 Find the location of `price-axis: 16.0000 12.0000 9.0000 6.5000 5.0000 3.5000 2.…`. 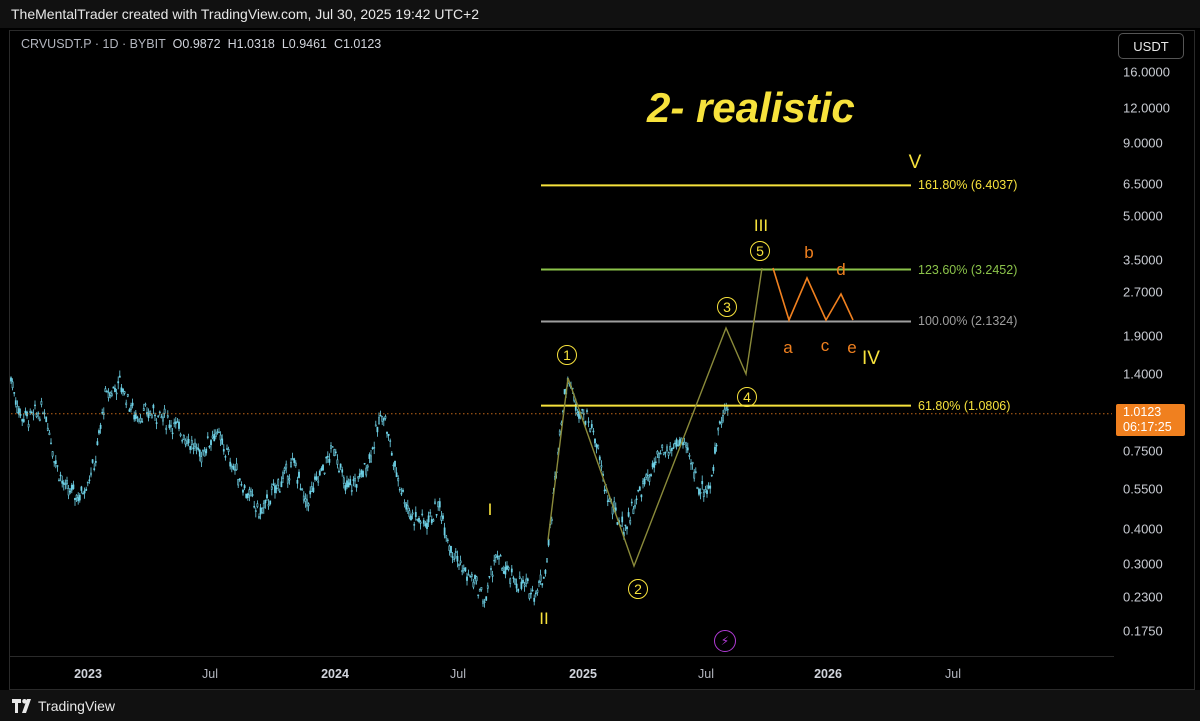

price-axis: 16.0000 12.0000 9.0000 6.5000 5.0000 3.5000 2.… is located at coordinates (1153, 359).